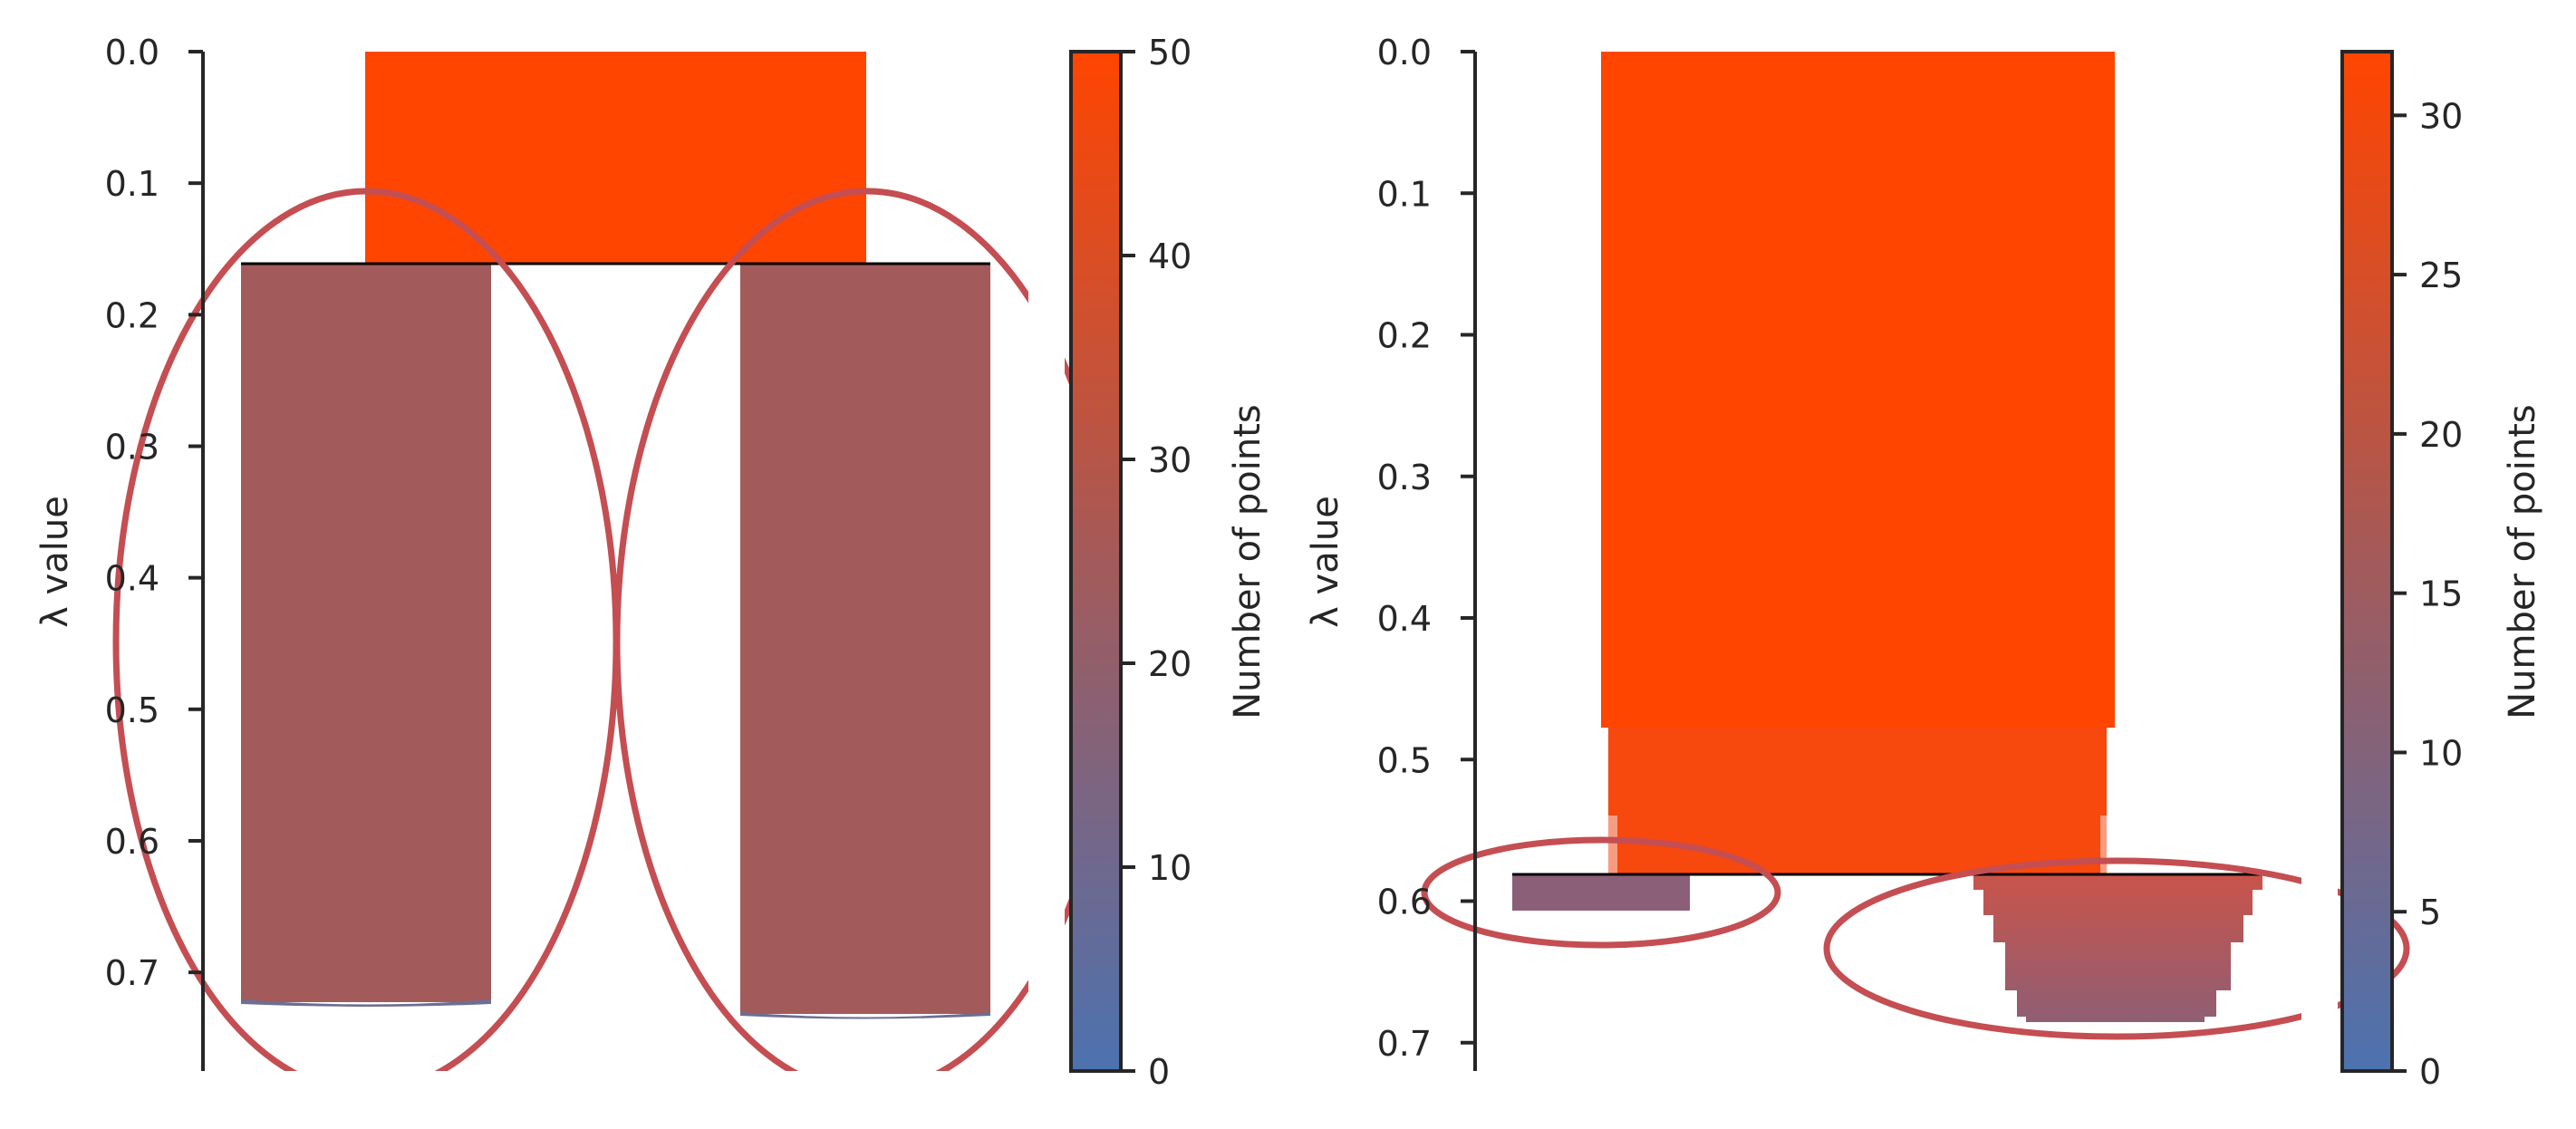 Image resolution: width=2576 pixels, height=1129 pixels. Describe the element at coordinates (1404, 619) in the screenshot. I see `right-y-tick-label: 0.4` at that location.